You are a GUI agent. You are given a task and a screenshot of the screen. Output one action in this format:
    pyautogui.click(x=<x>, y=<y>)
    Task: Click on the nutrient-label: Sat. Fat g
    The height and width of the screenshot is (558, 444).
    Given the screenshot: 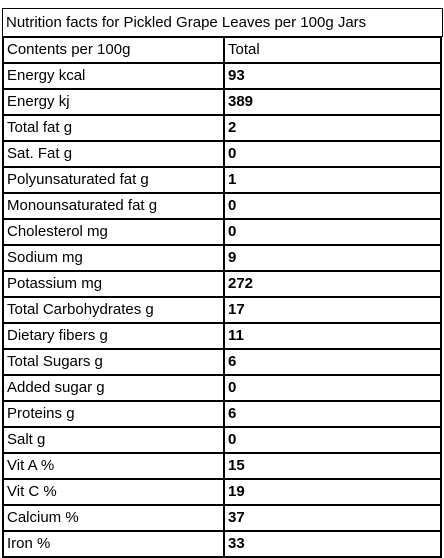 What is the action you would take?
    pyautogui.click(x=113, y=154)
    